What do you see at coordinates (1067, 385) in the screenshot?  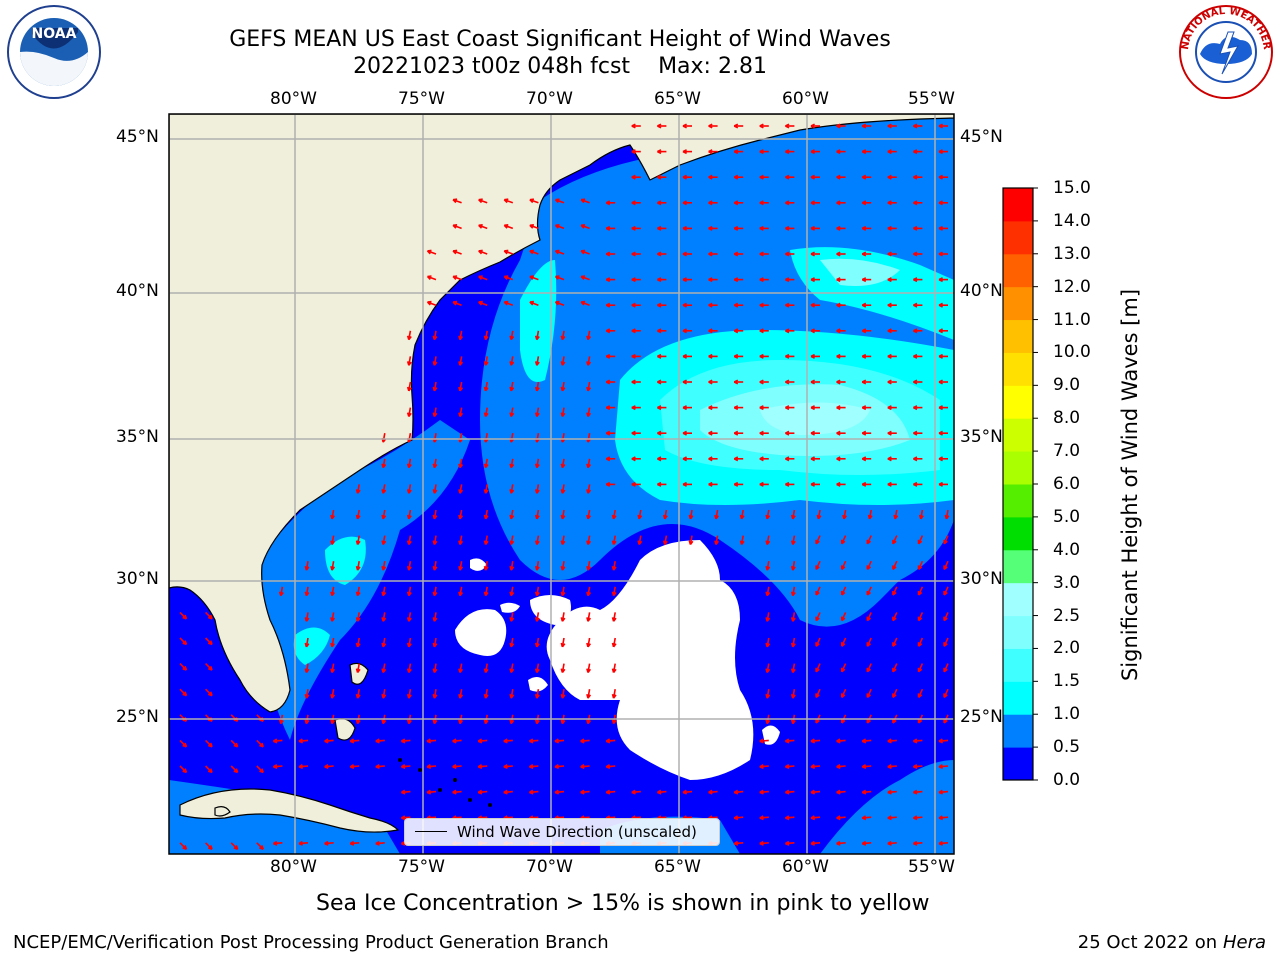 I see `colorbar-label: 9.0` at bounding box center [1067, 385].